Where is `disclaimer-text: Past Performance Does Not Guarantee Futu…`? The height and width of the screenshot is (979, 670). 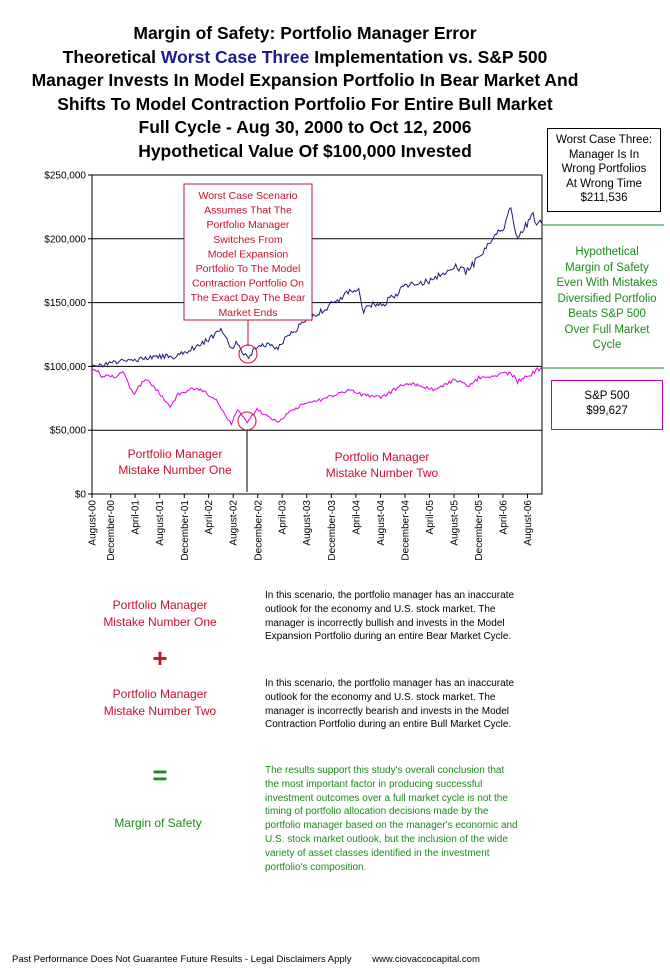
disclaimer-text: Past Performance Does Not Guarantee Futu… is located at coordinates (182, 959).